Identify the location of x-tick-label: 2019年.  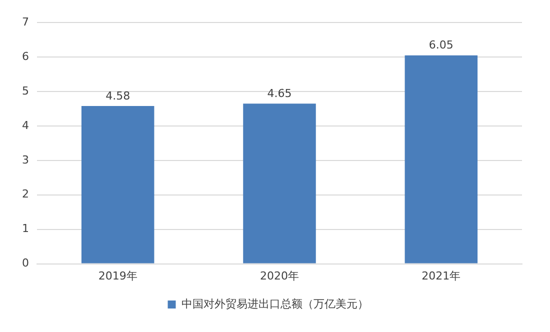
(118, 275).